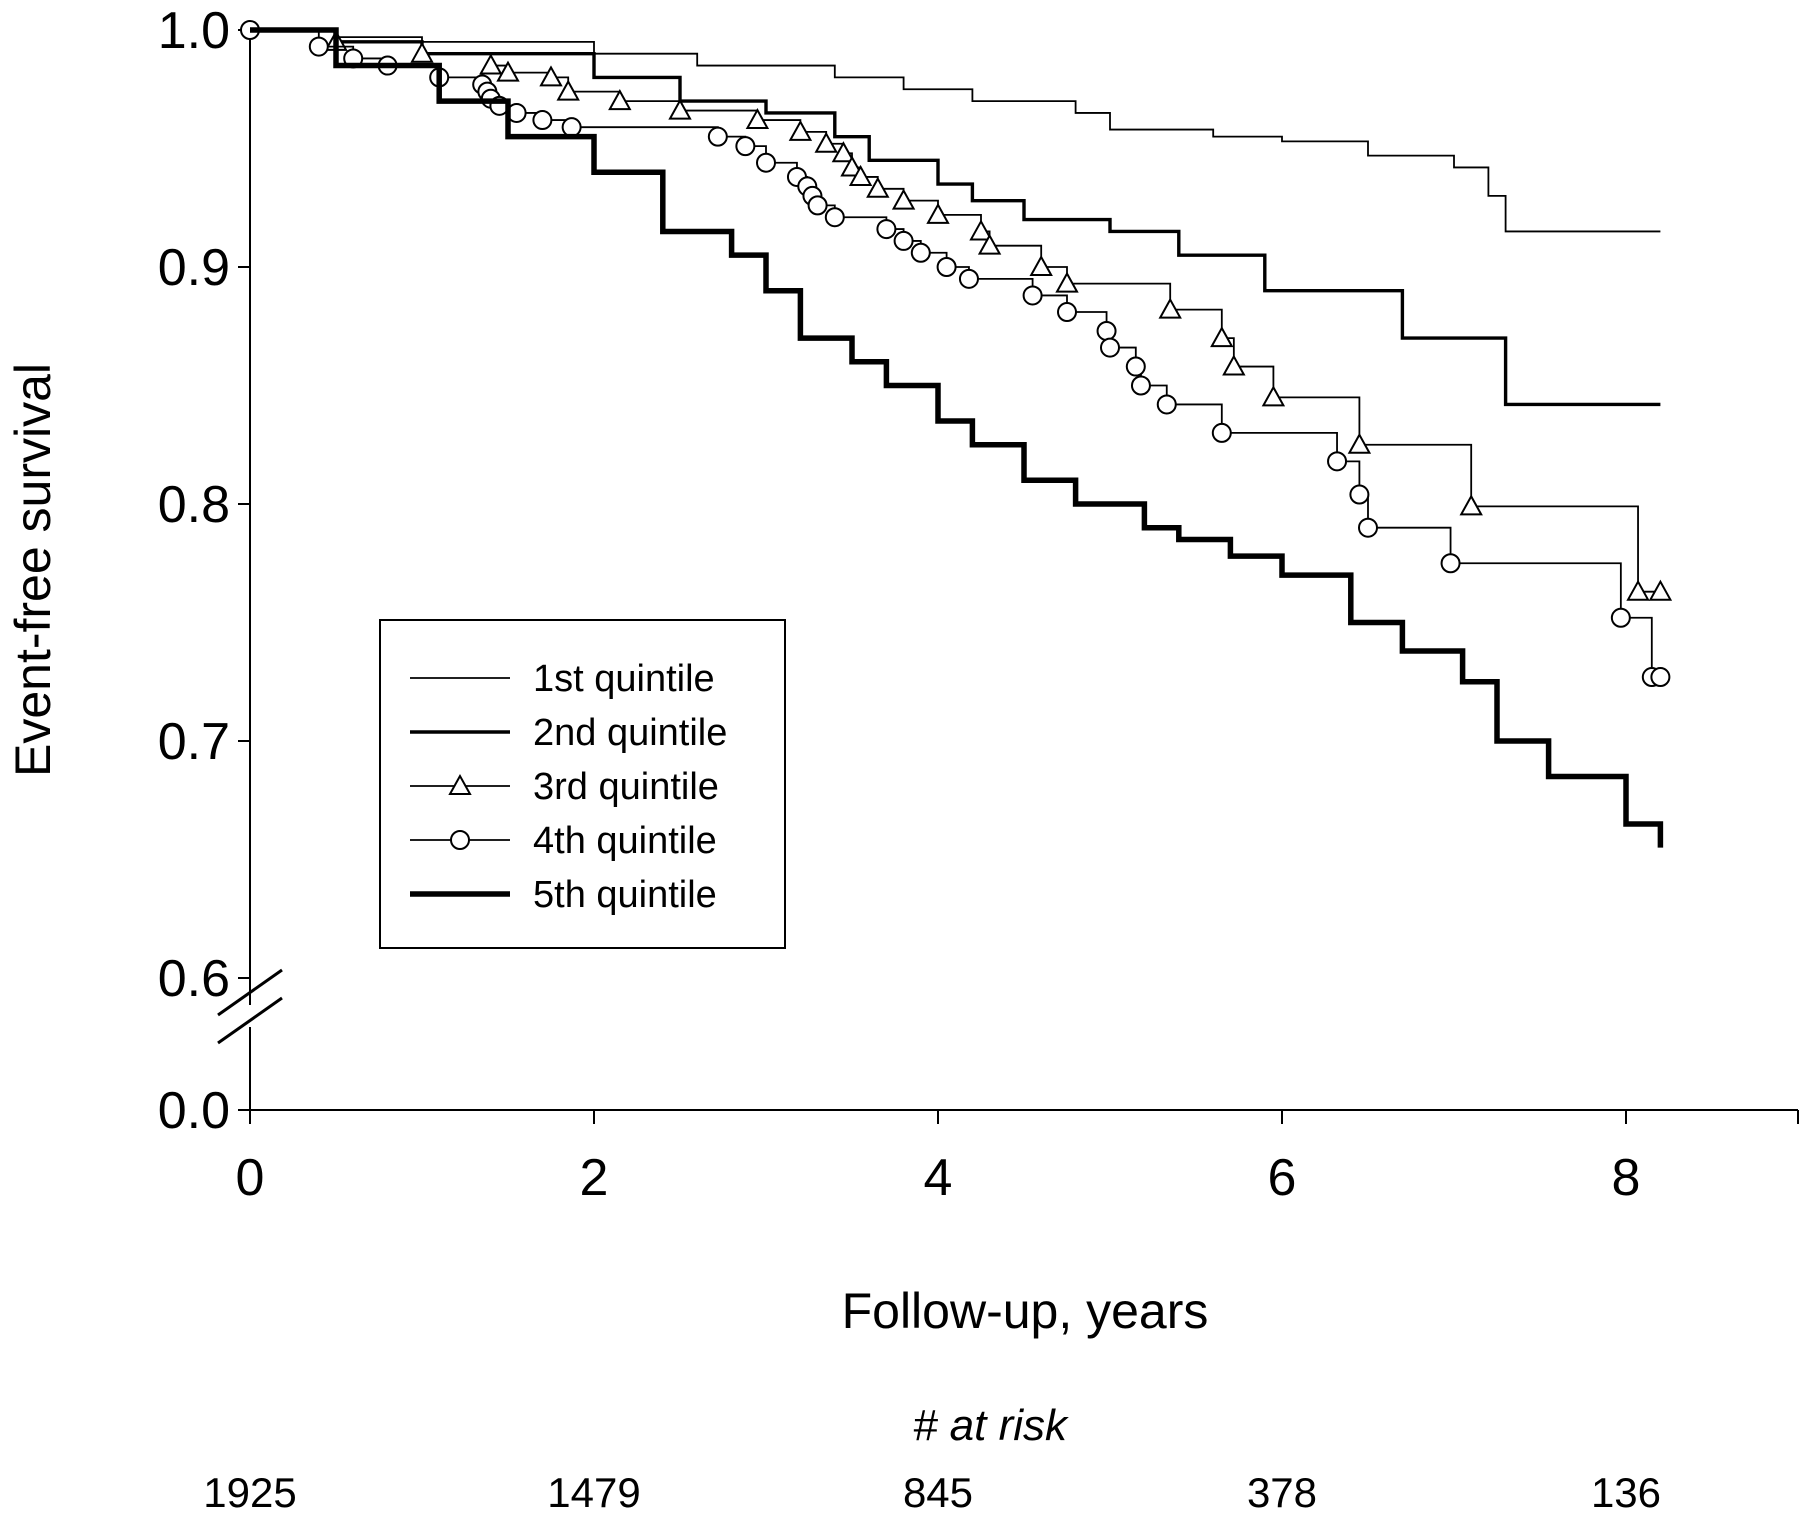  I want to click on legend-label: 3rd quintile, so click(626, 787).